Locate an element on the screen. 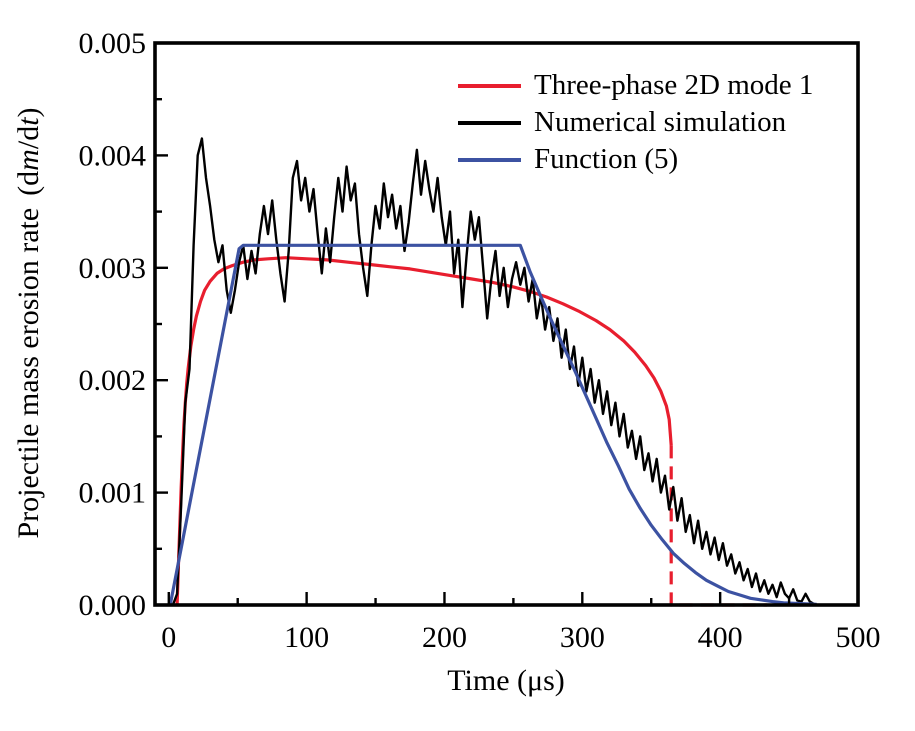  x-tick-label: 100 is located at coordinates (306, 637).